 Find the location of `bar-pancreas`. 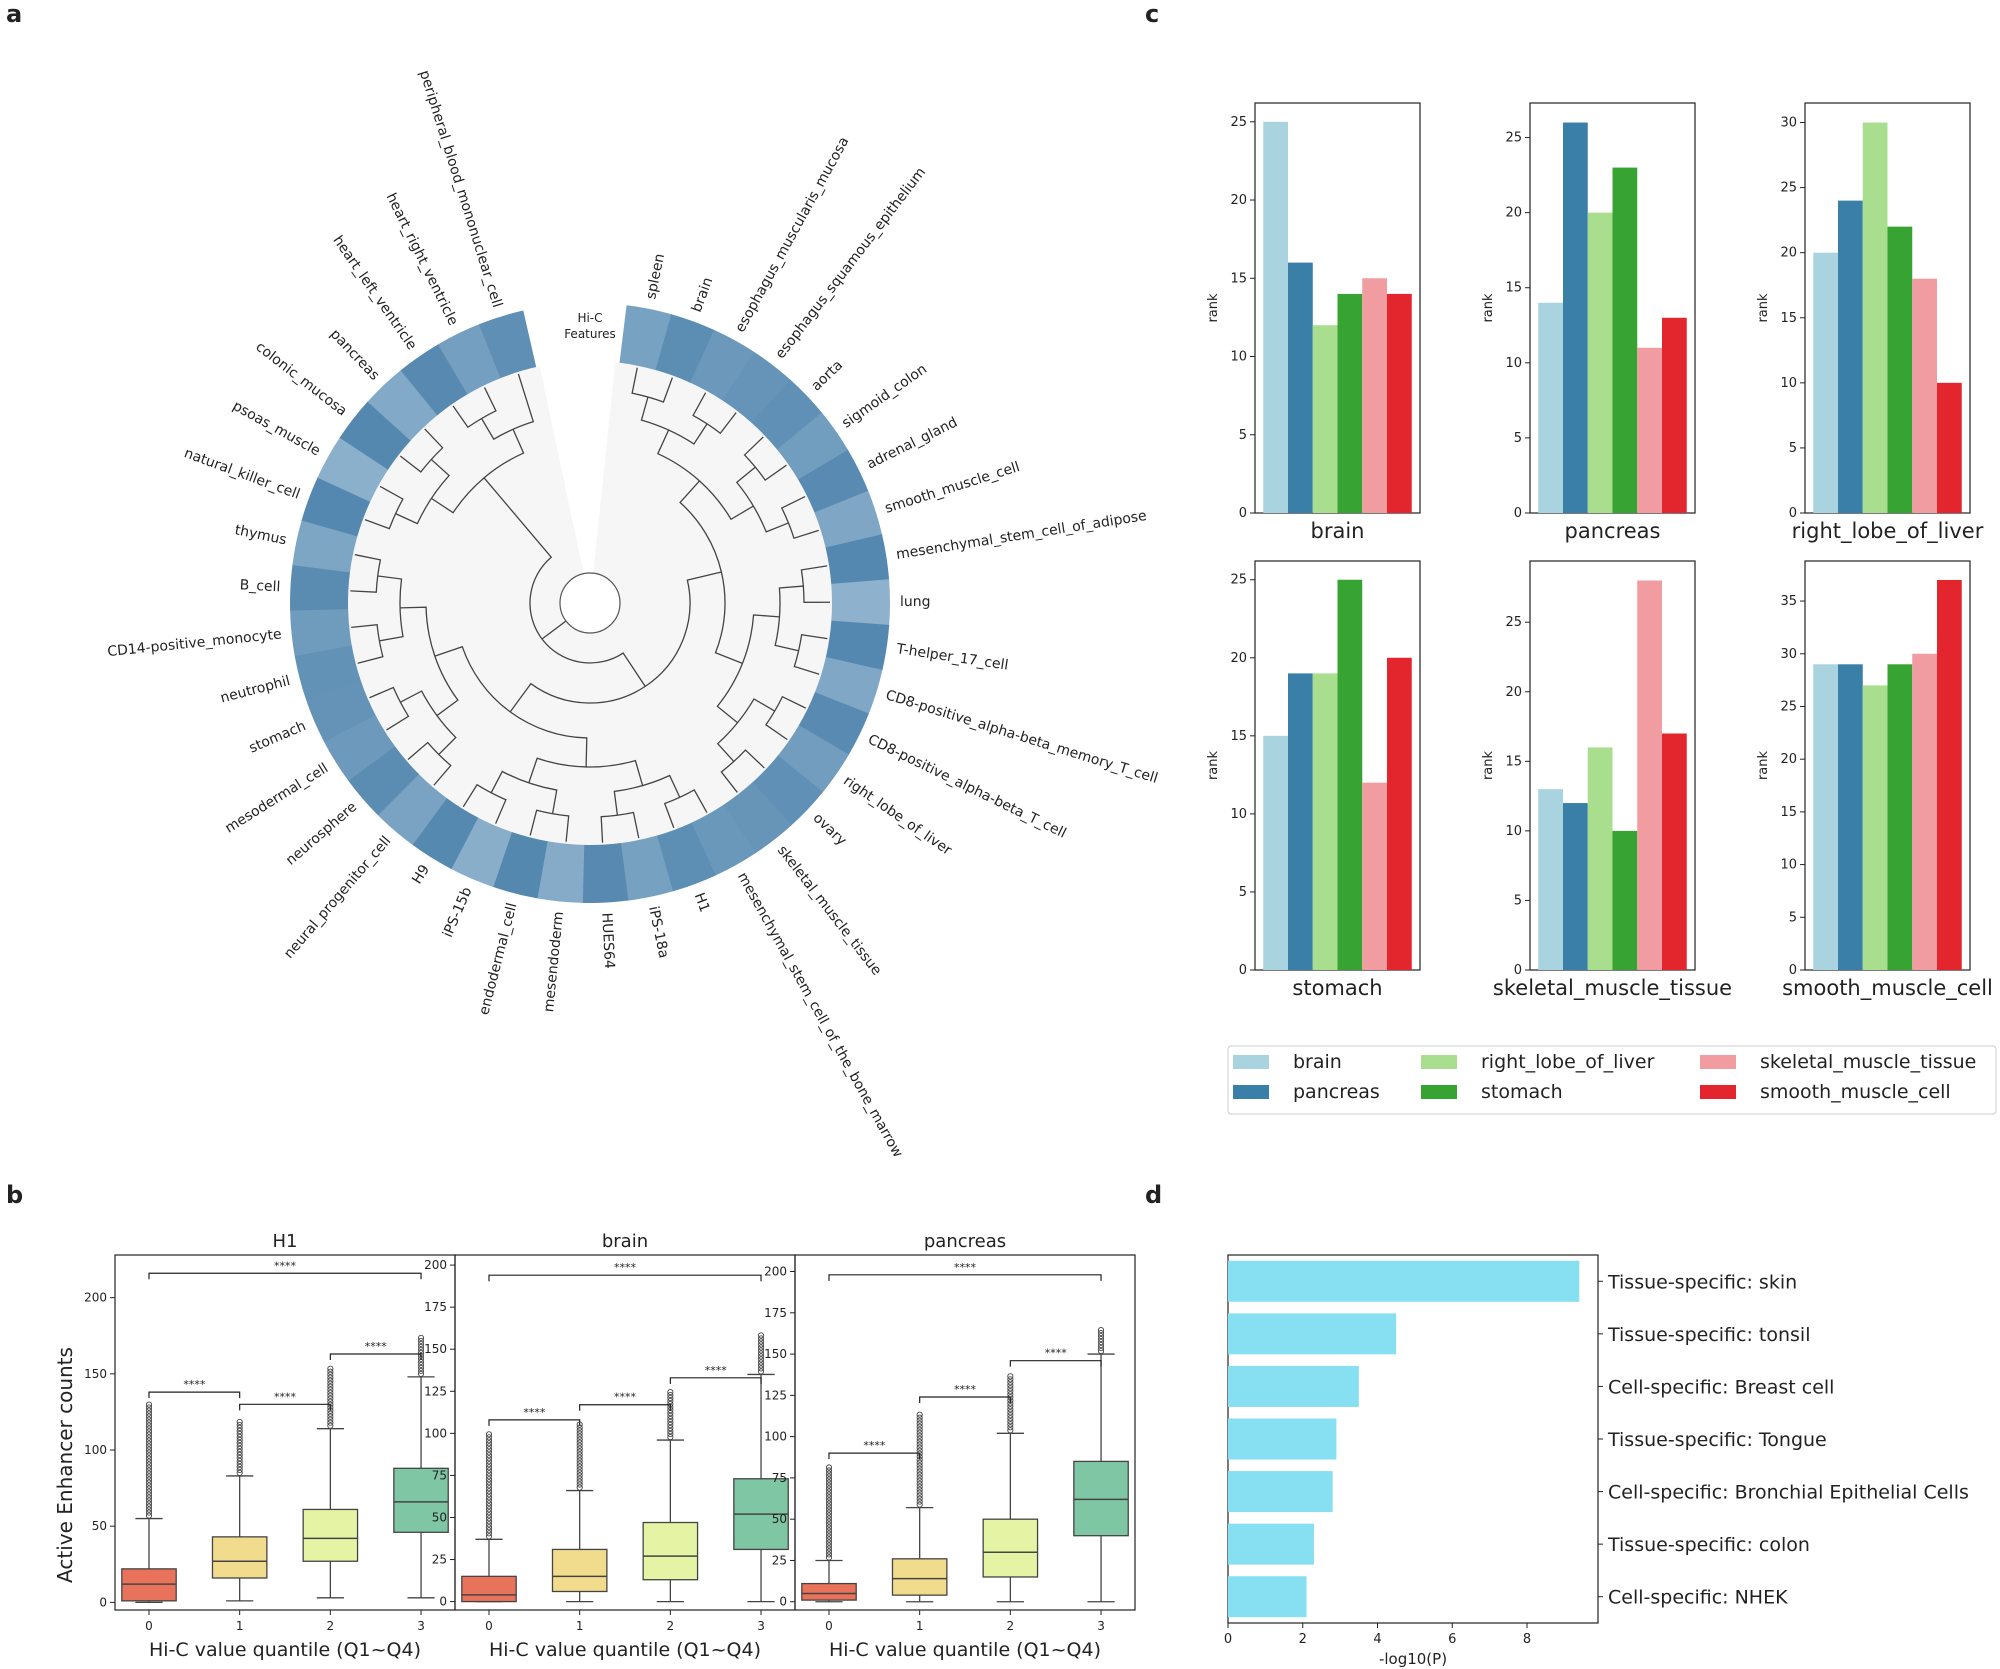

bar-pancreas is located at coordinates (1575, 886).